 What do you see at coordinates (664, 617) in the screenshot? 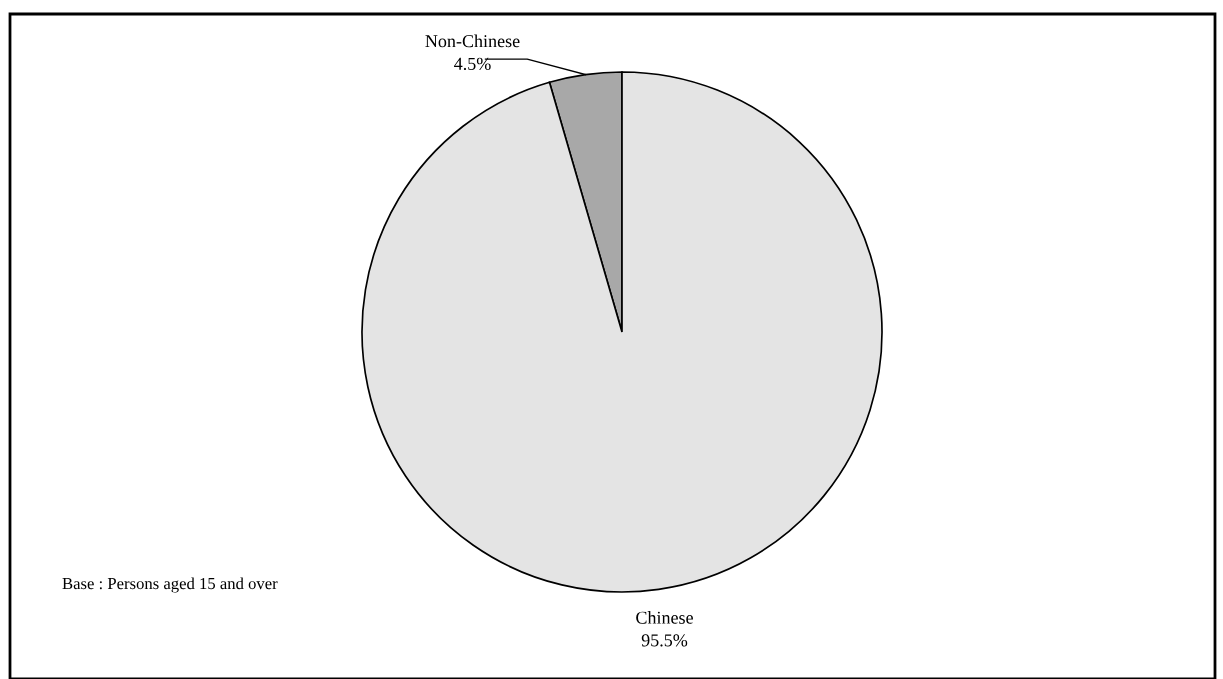
I see `slice-label: Chinese` at bounding box center [664, 617].